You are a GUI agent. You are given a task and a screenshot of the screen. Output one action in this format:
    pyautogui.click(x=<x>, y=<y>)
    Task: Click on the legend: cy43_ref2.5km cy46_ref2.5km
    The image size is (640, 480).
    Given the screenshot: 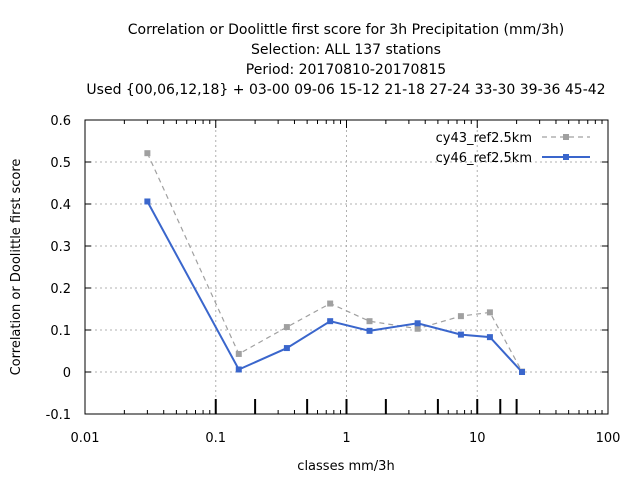 What is the action you would take?
    pyautogui.click(x=513, y=148)
    